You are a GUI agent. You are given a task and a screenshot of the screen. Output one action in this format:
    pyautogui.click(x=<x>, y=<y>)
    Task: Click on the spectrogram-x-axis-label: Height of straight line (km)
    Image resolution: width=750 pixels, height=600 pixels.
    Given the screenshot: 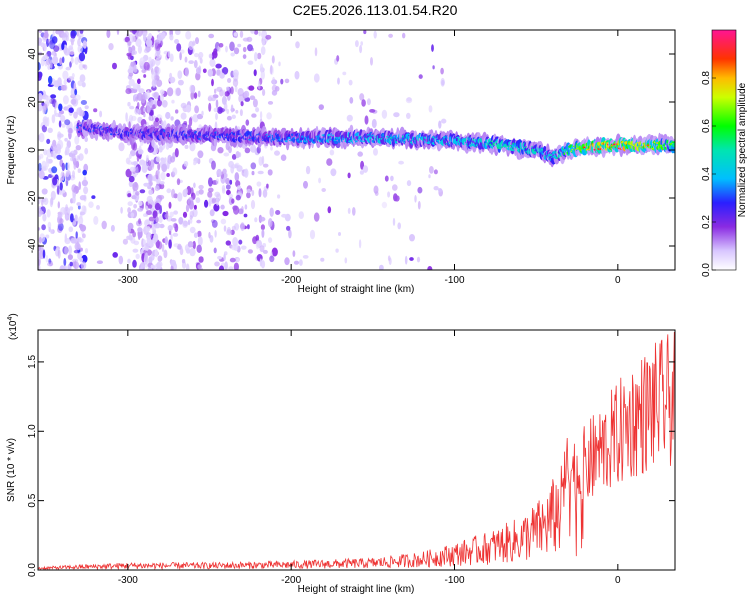 What is the action you would take?
    pyautogui.click(x=356, y=289)
    